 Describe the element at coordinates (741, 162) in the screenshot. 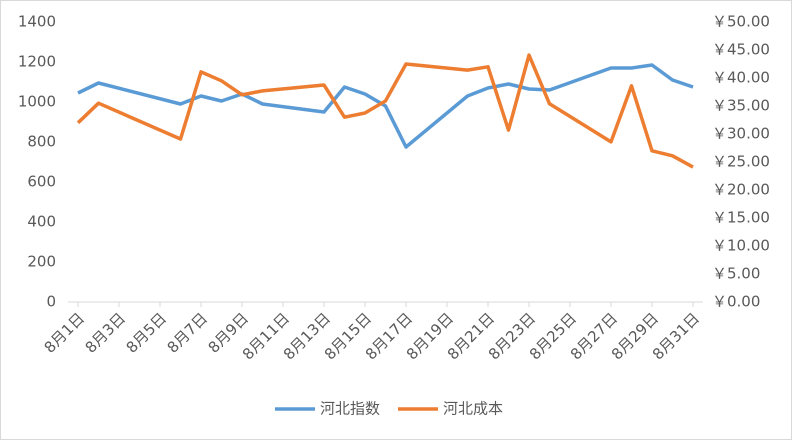

I see `y2-tick-label: ￥25.00` at that location.